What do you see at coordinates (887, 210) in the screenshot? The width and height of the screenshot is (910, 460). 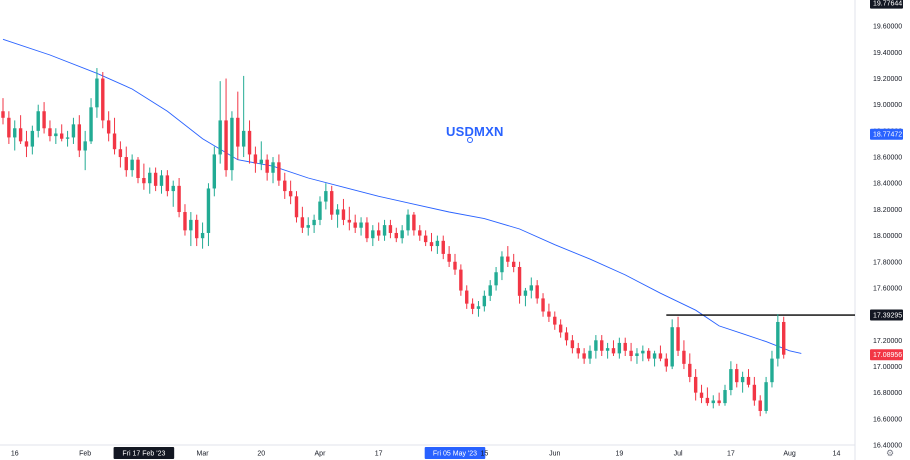 I see `y-tick-label: 18.20000` at bounding box center [887, 210].